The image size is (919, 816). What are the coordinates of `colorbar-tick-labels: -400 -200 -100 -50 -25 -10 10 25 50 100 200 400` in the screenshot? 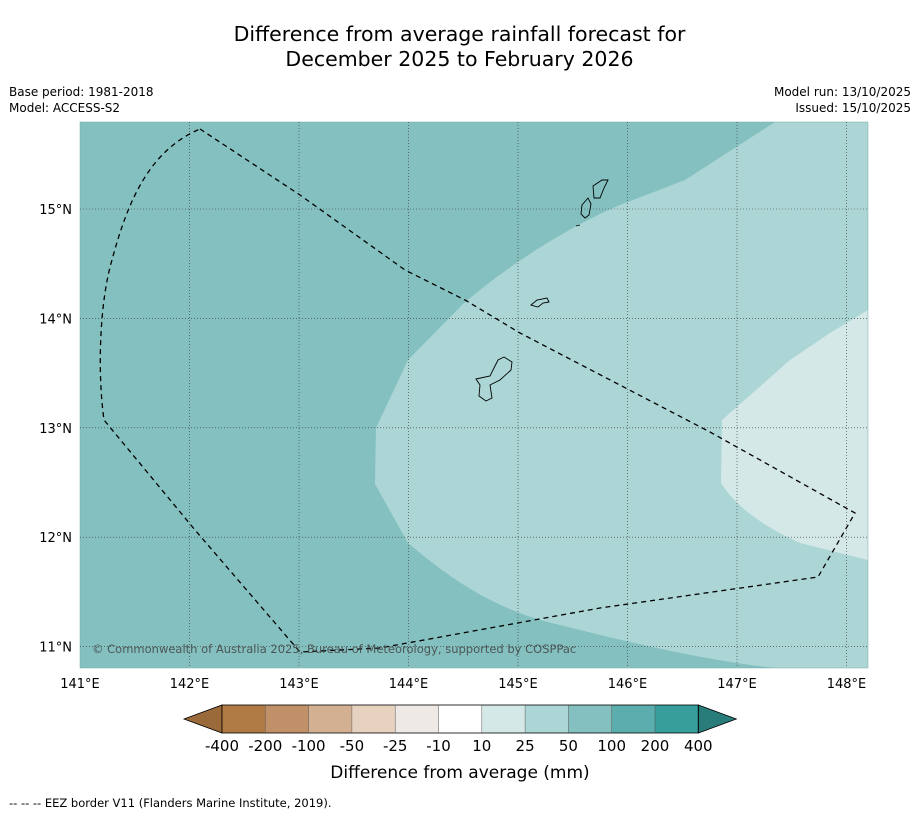 It's located at (459, 746).